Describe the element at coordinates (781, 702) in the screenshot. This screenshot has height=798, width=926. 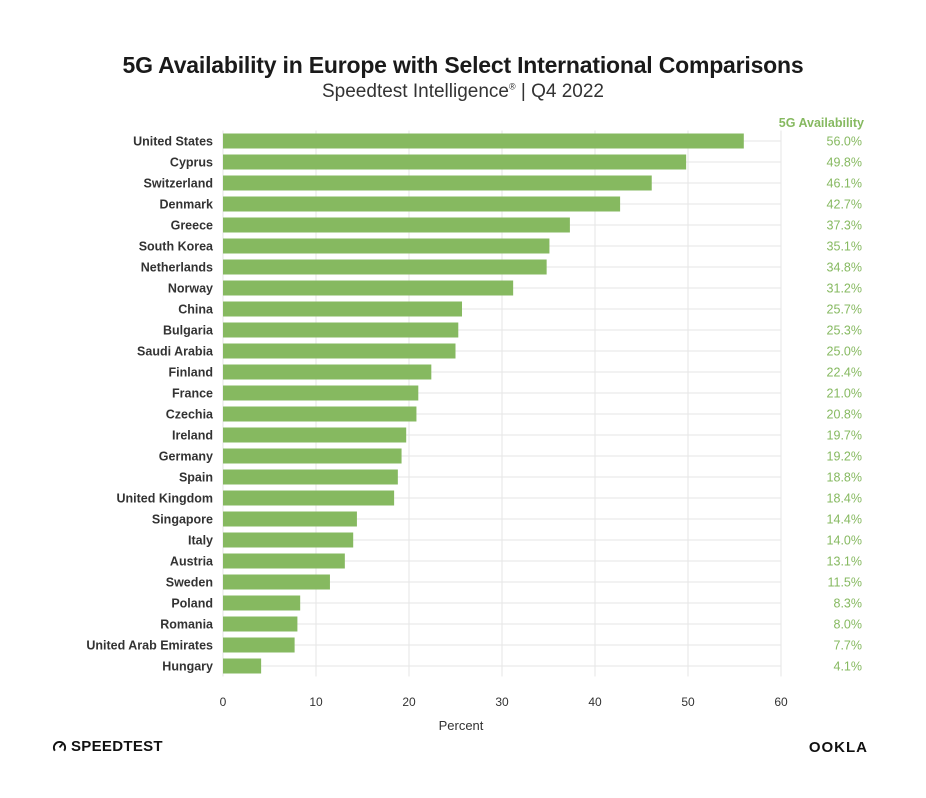
I see `x-tick-label: 60` at that location.